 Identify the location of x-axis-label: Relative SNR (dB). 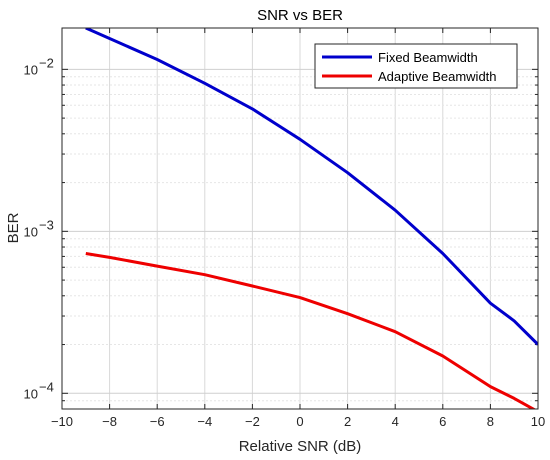
(300, 446).